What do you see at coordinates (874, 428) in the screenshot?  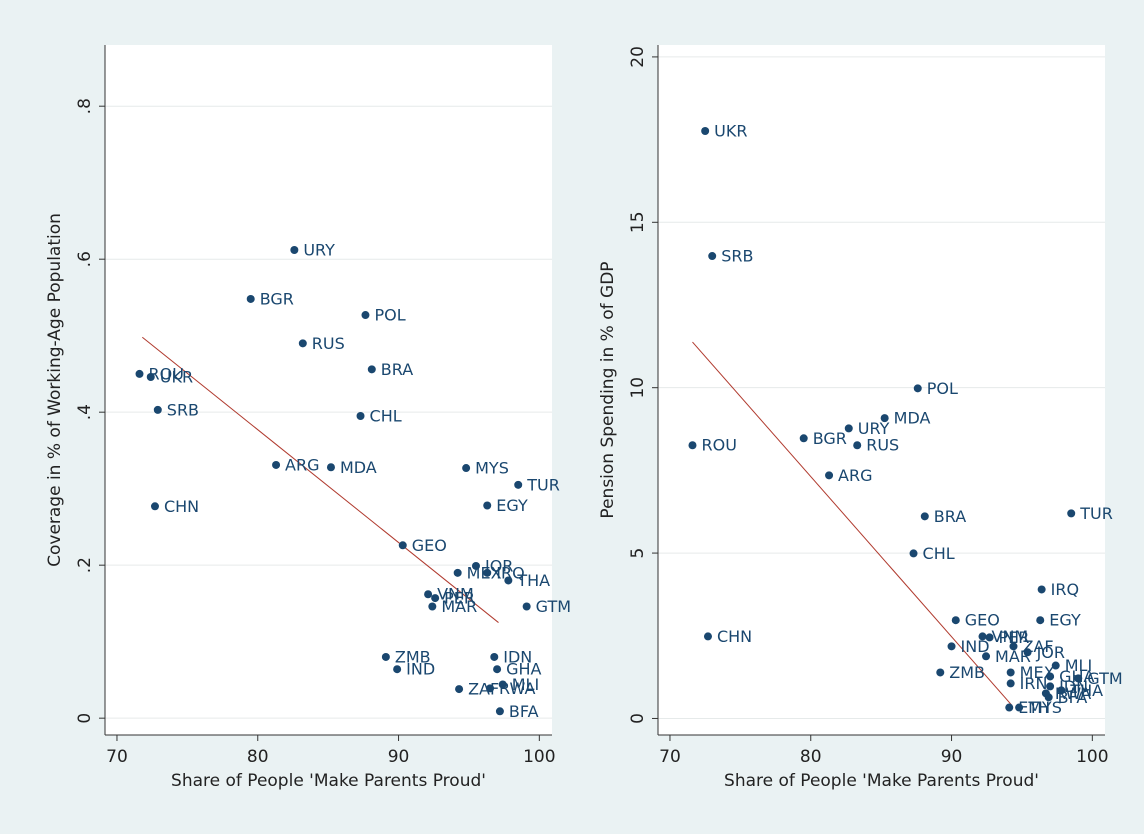 I see `point-label: URY` at bounding box center [874, 428].